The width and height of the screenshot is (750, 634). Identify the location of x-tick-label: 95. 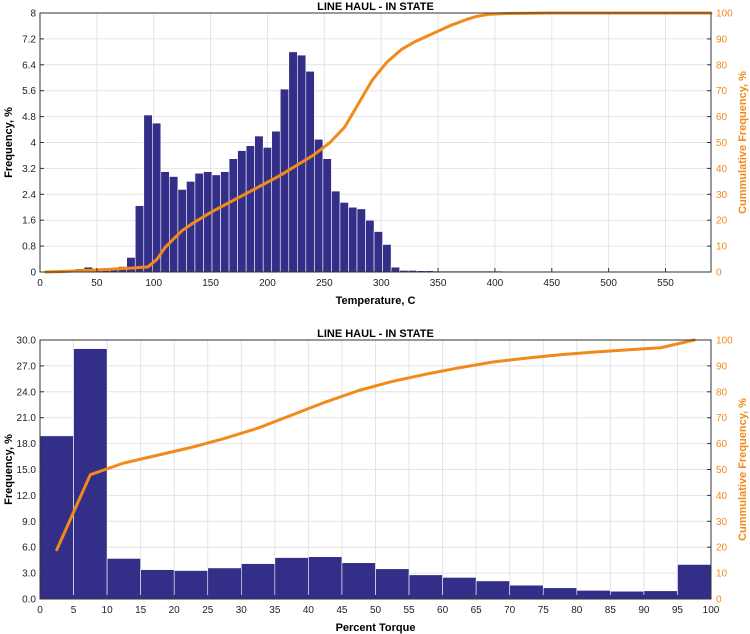
(678, 610).